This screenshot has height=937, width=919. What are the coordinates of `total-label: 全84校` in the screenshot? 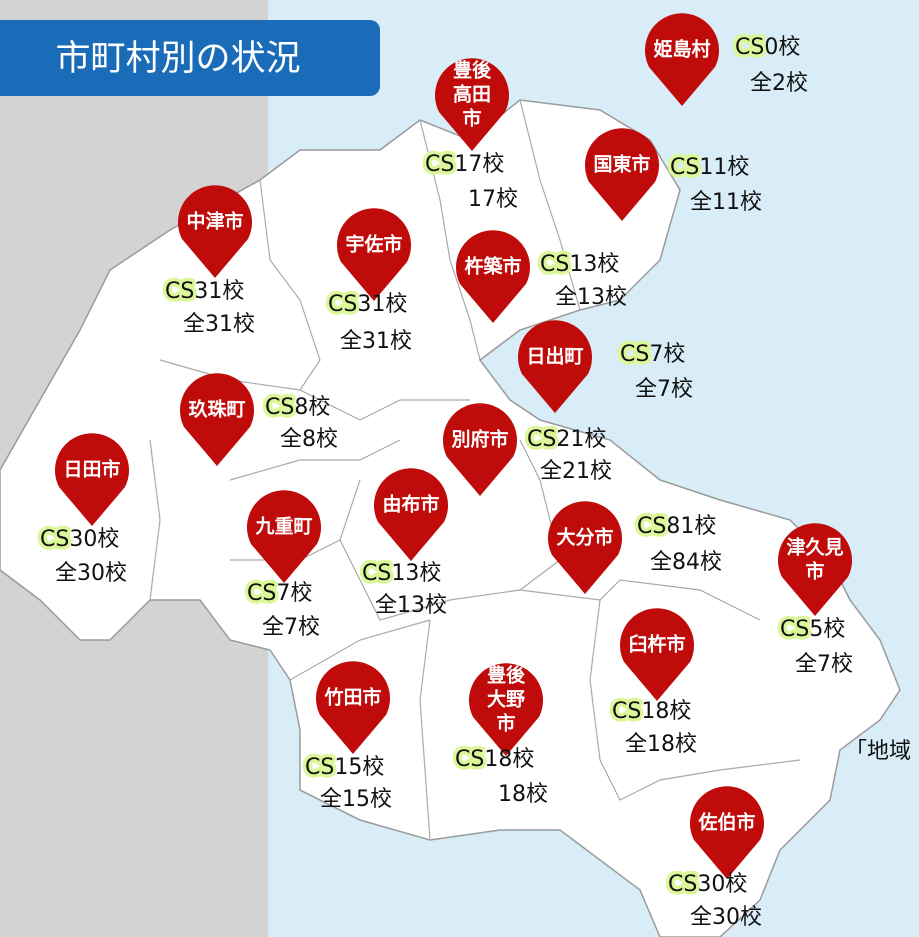 It's located at (686, 562).